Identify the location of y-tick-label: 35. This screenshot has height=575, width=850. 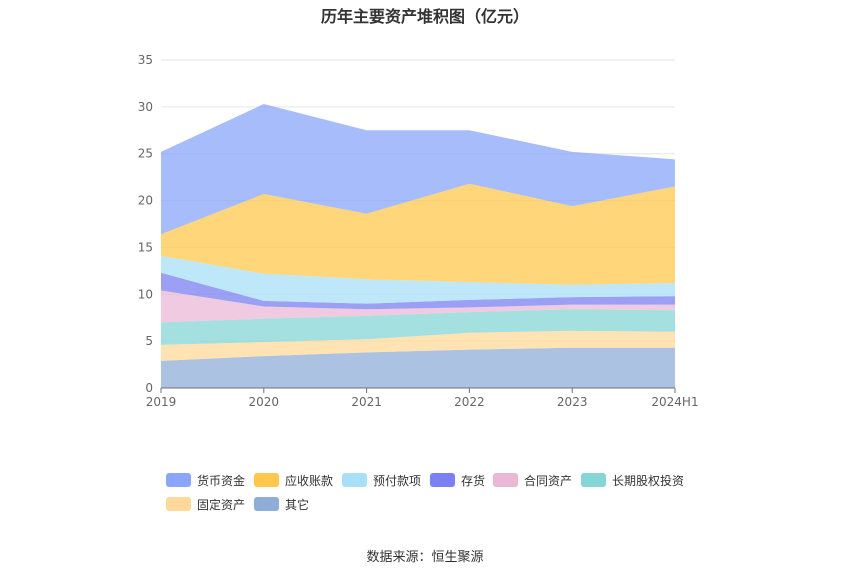
(145, 60).